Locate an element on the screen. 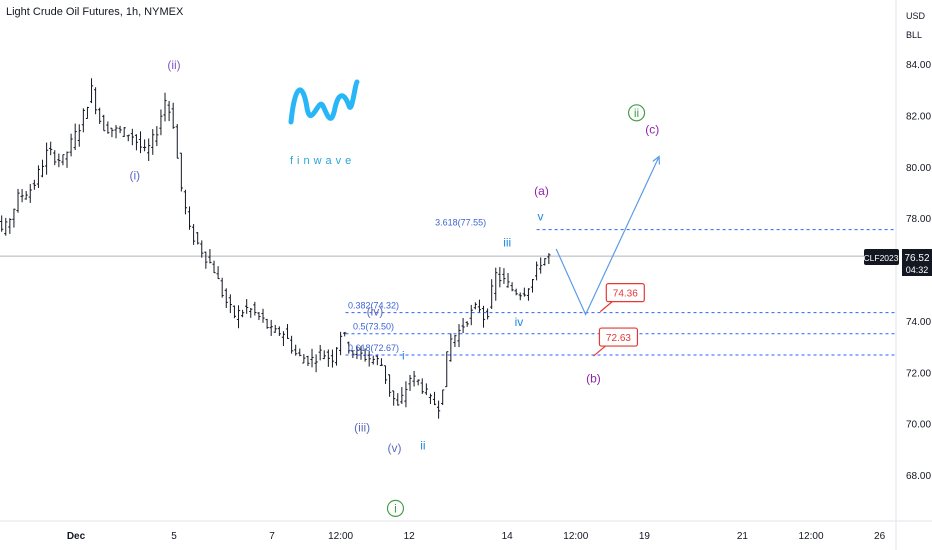  wave-label: i is located at coordinates (403, 355).